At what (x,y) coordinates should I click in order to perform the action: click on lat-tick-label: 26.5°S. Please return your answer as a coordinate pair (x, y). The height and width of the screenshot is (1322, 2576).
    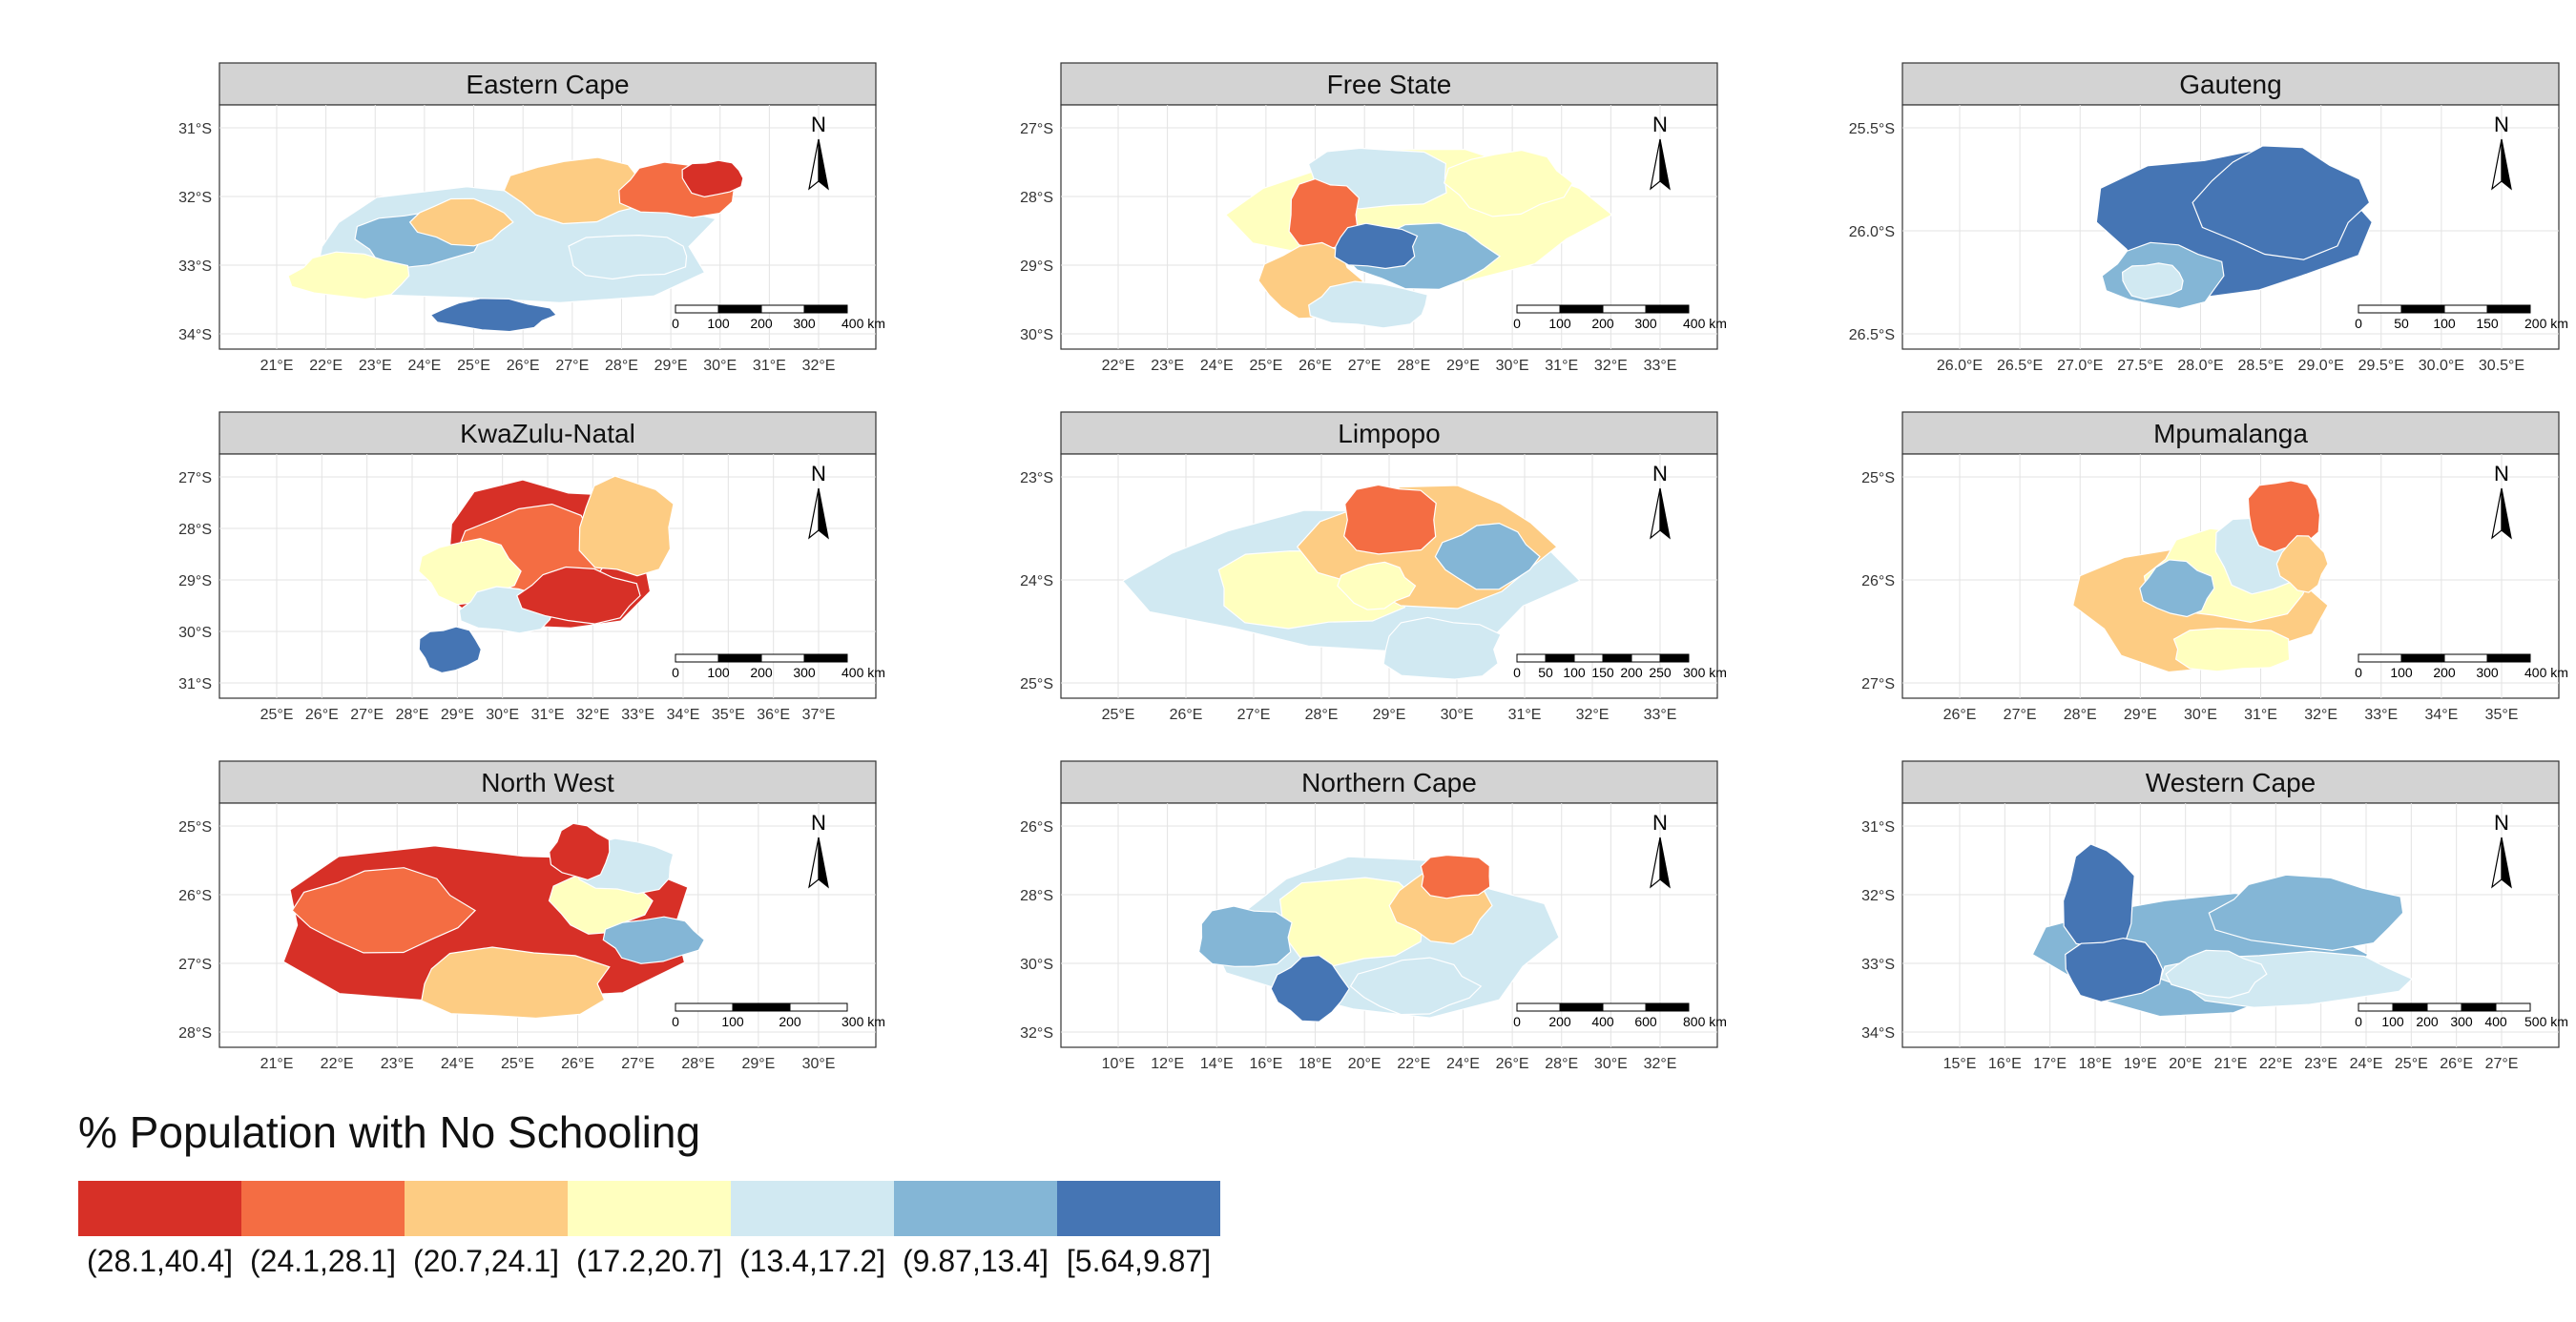
    Looking at the image, I should click on (1872, 335).